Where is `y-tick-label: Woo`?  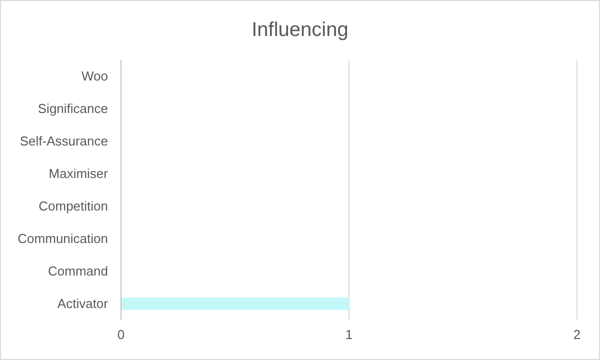 y-tick-label: Woo is located at coordinates (95, 76).